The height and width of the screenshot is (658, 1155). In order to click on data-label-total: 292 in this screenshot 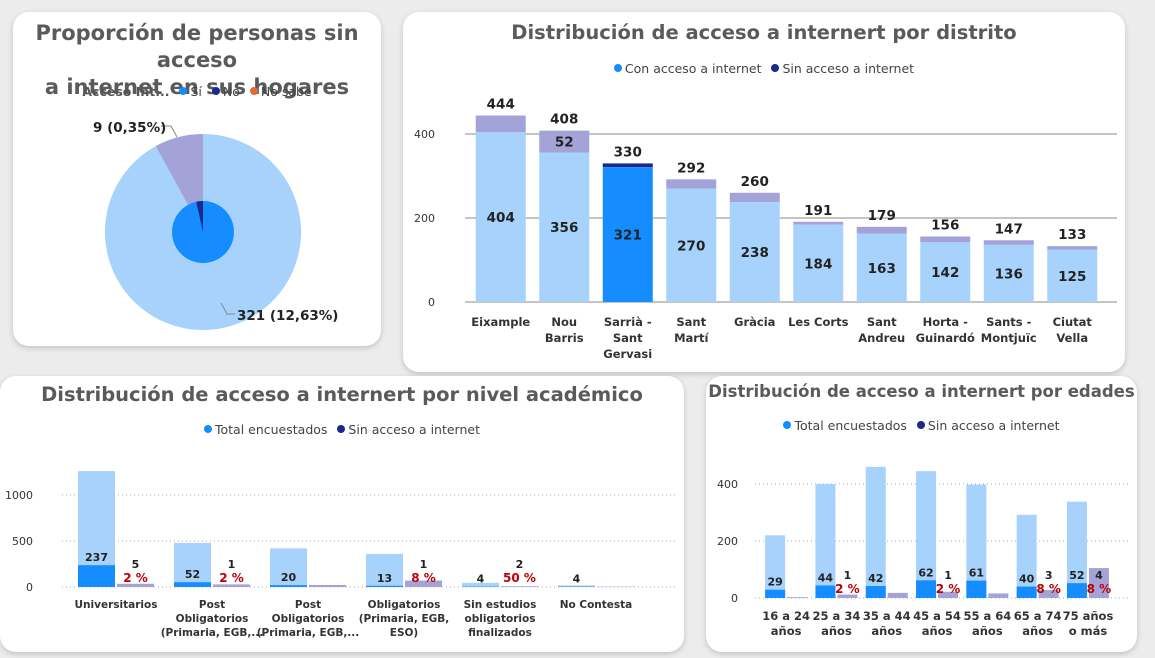, I will do `click(691, 168)`.